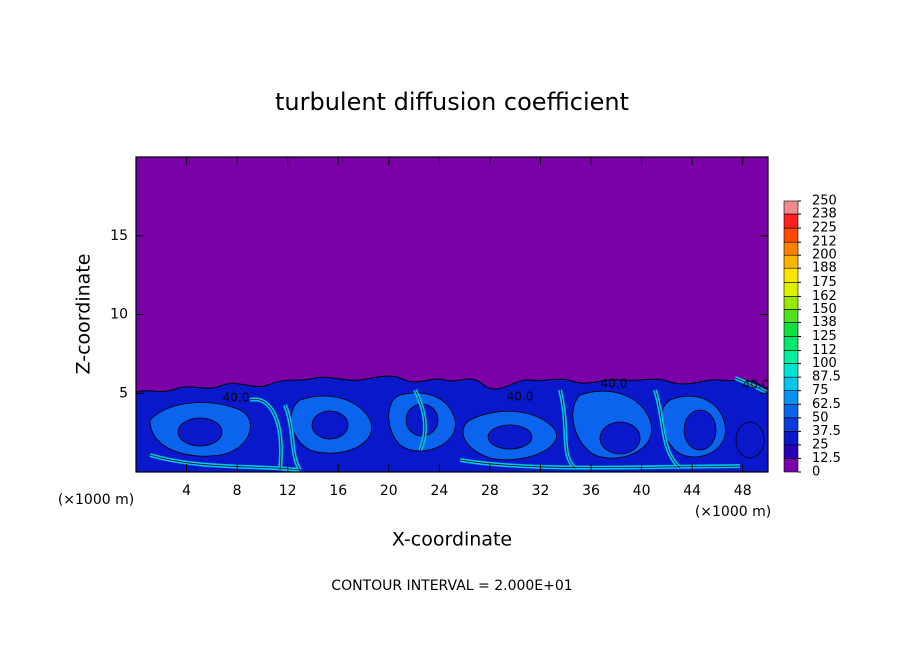 The image size is (904, 658). I want to click on y-unit-label: (×1000 m), so click(96, 500).